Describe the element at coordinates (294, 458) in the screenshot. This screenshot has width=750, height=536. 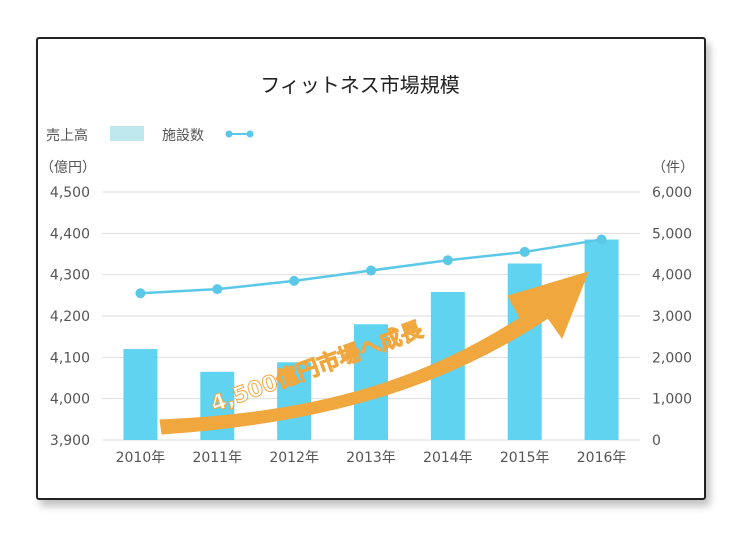
I see `x-tick-label: 2012年` at that location.